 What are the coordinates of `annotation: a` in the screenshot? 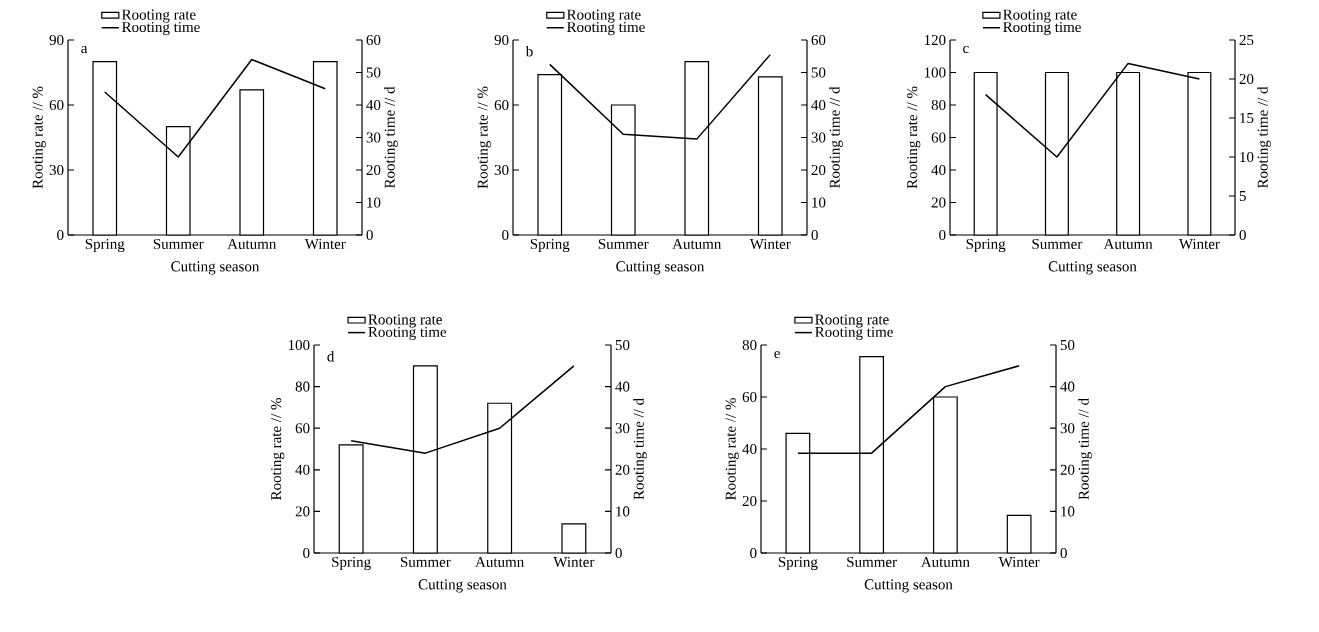 It's located at (84, 49).